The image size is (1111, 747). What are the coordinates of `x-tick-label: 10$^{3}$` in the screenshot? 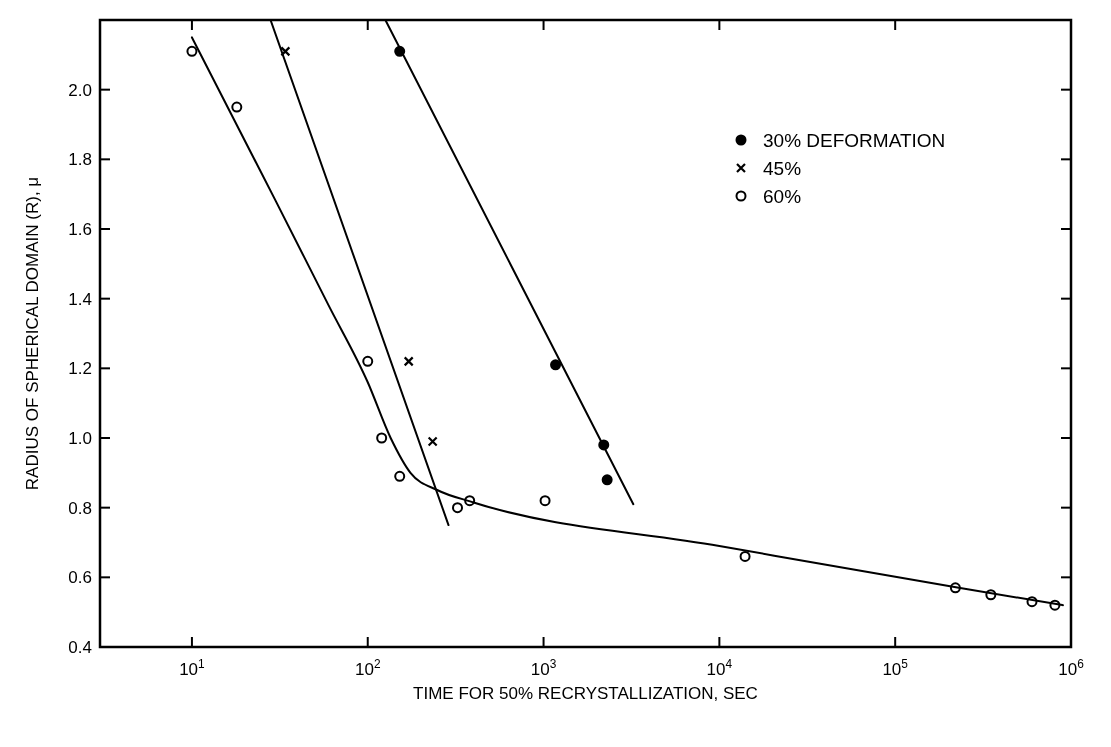 It's located at (543, 668).